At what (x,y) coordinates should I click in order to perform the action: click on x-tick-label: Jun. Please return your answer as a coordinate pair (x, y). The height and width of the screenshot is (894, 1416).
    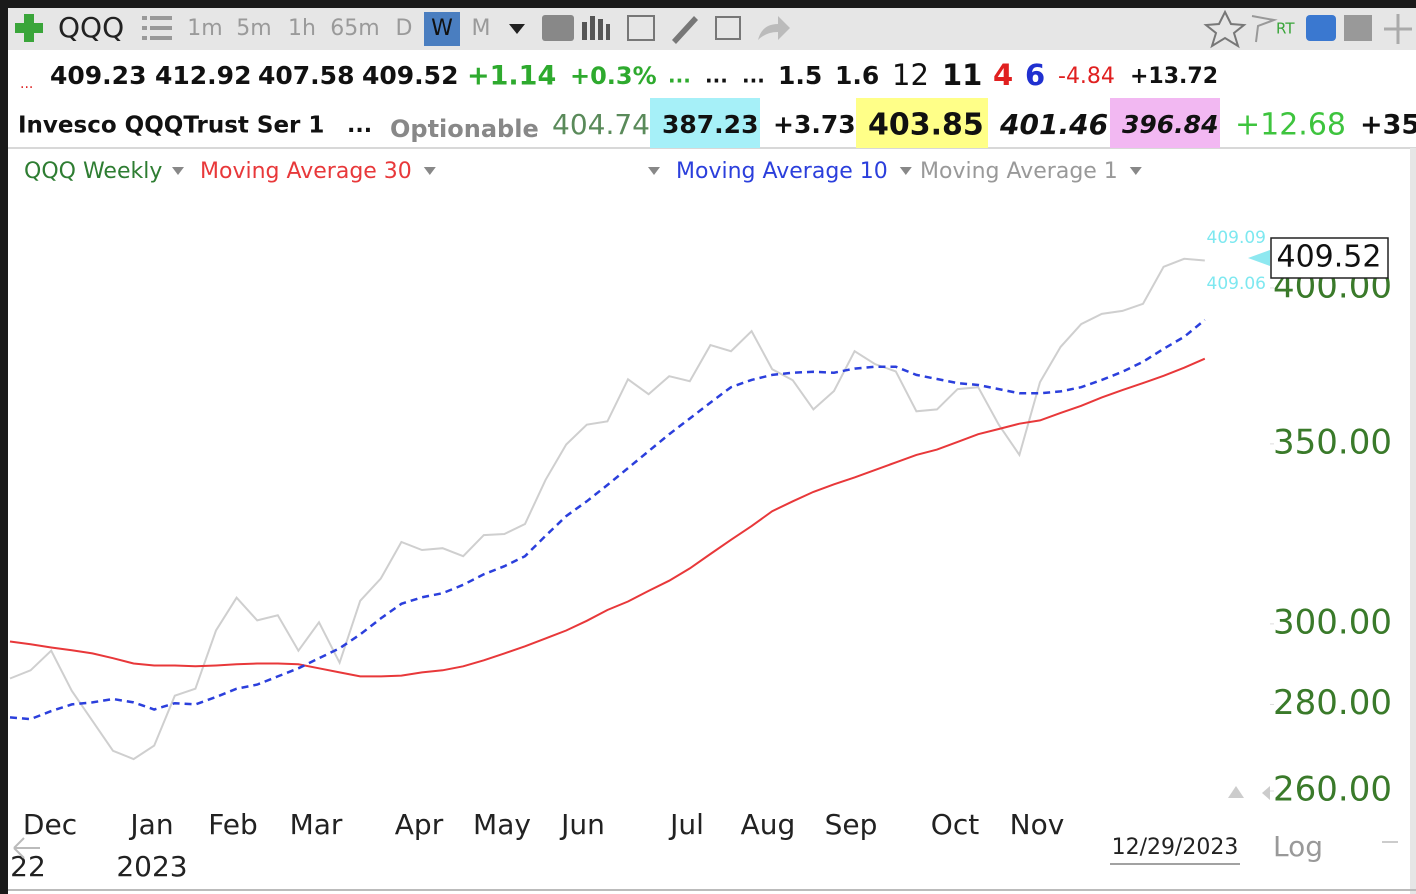
    Looking at the image, I should click on (582, 824).